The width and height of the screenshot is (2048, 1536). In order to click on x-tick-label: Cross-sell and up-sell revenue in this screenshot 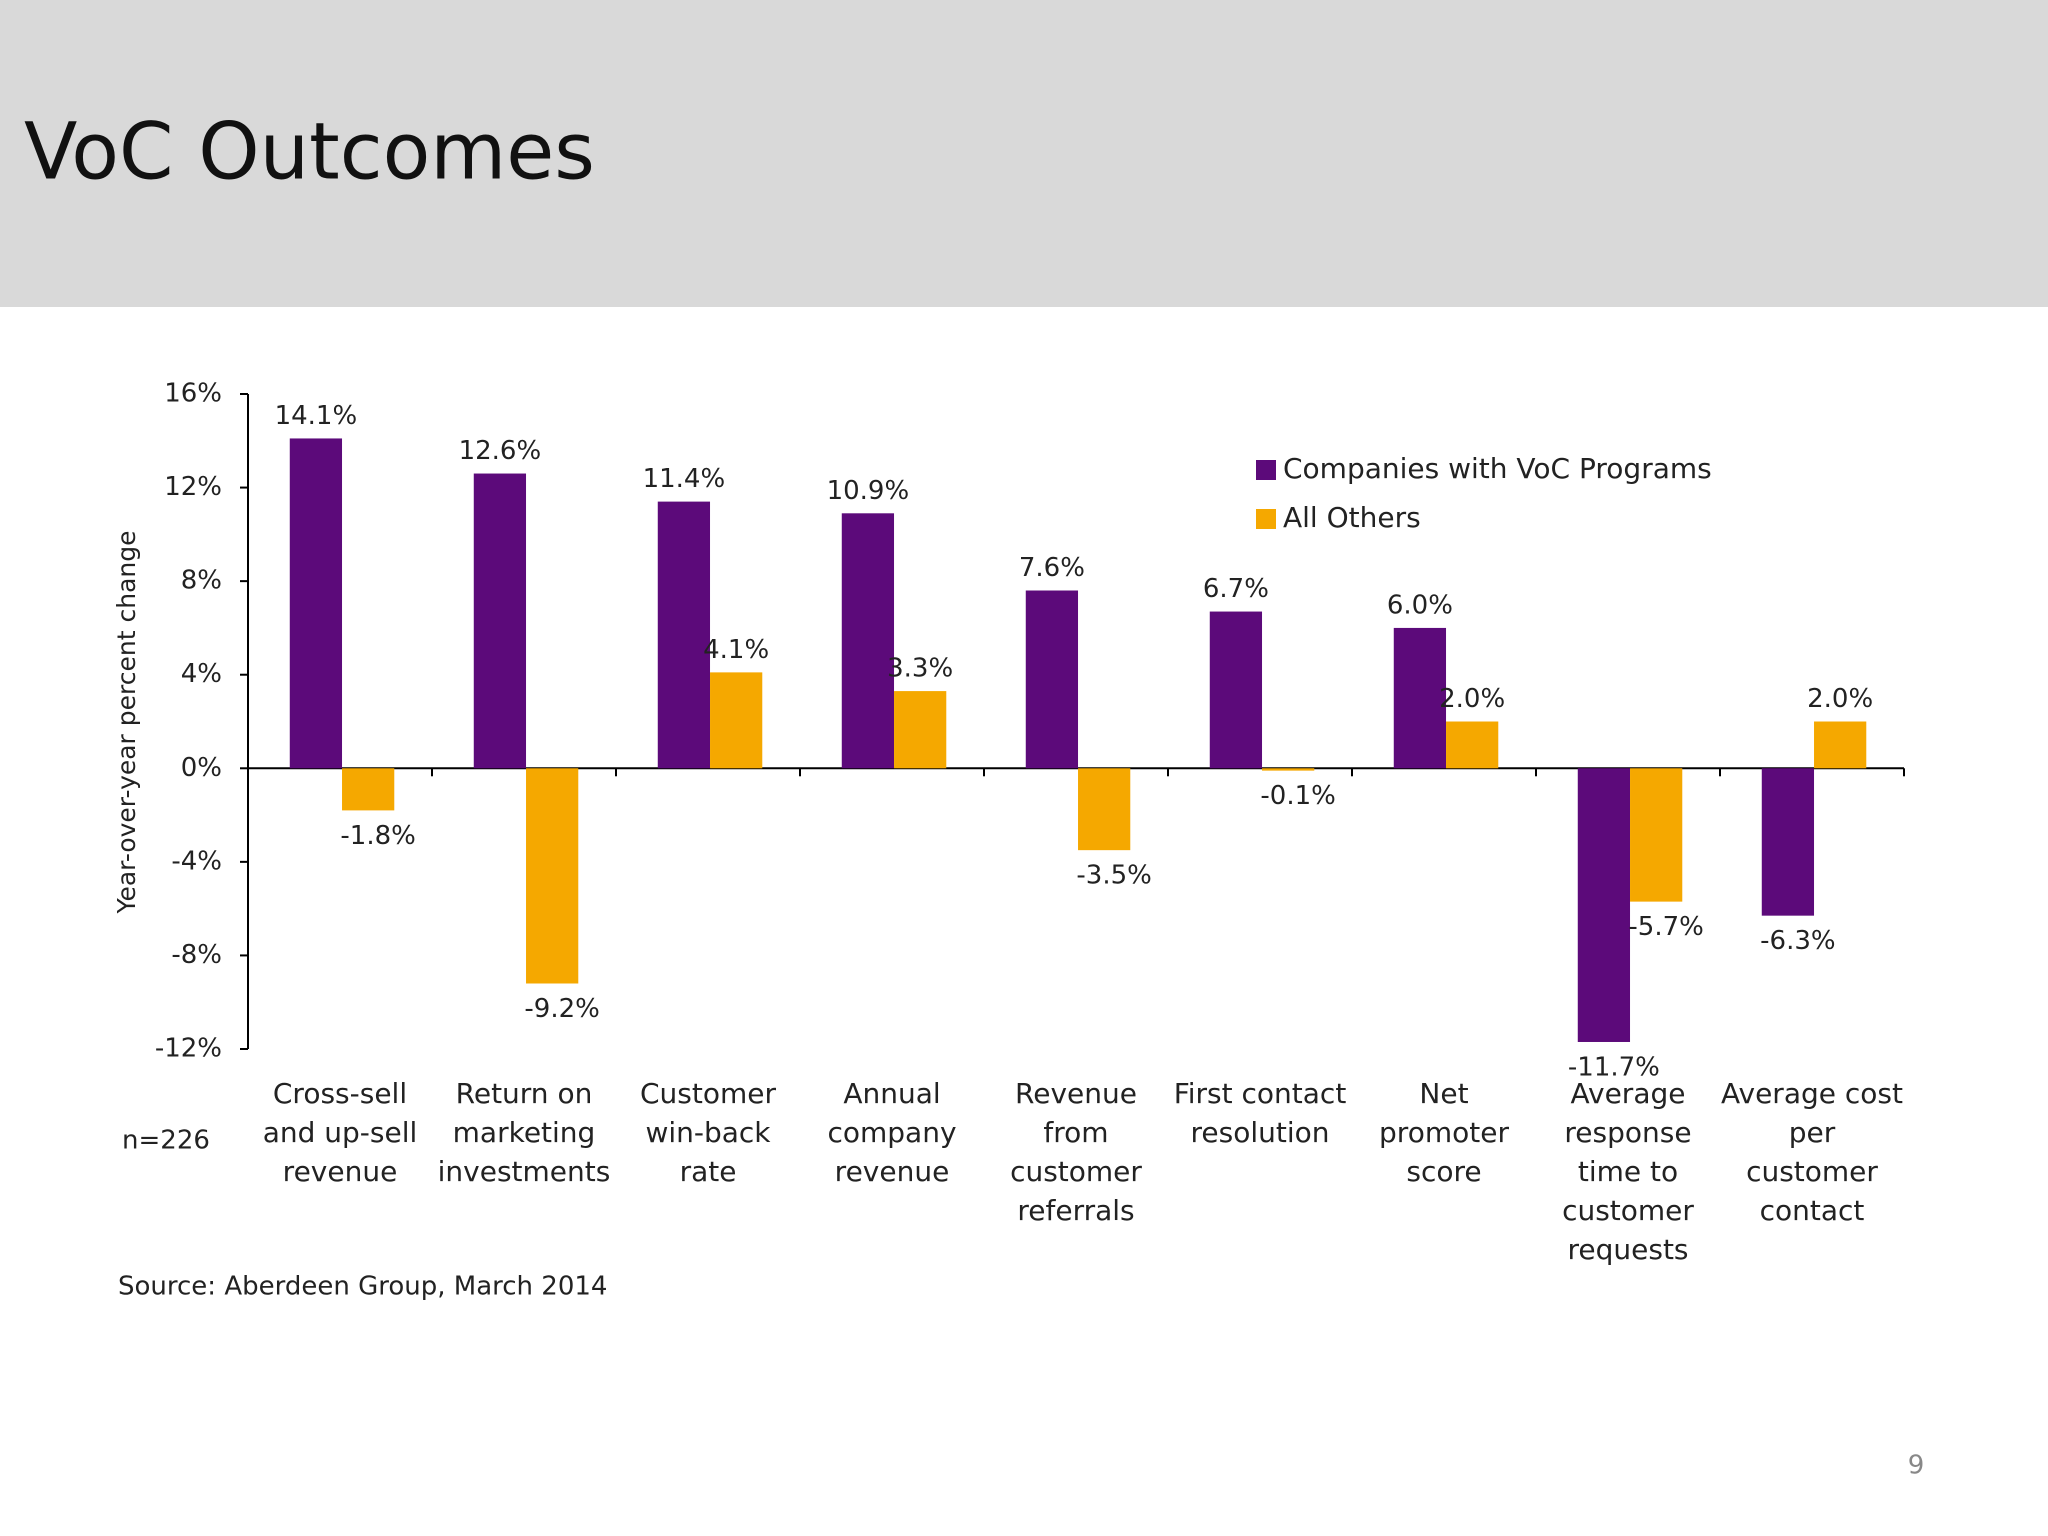, I will do `click(340, 1132)`.